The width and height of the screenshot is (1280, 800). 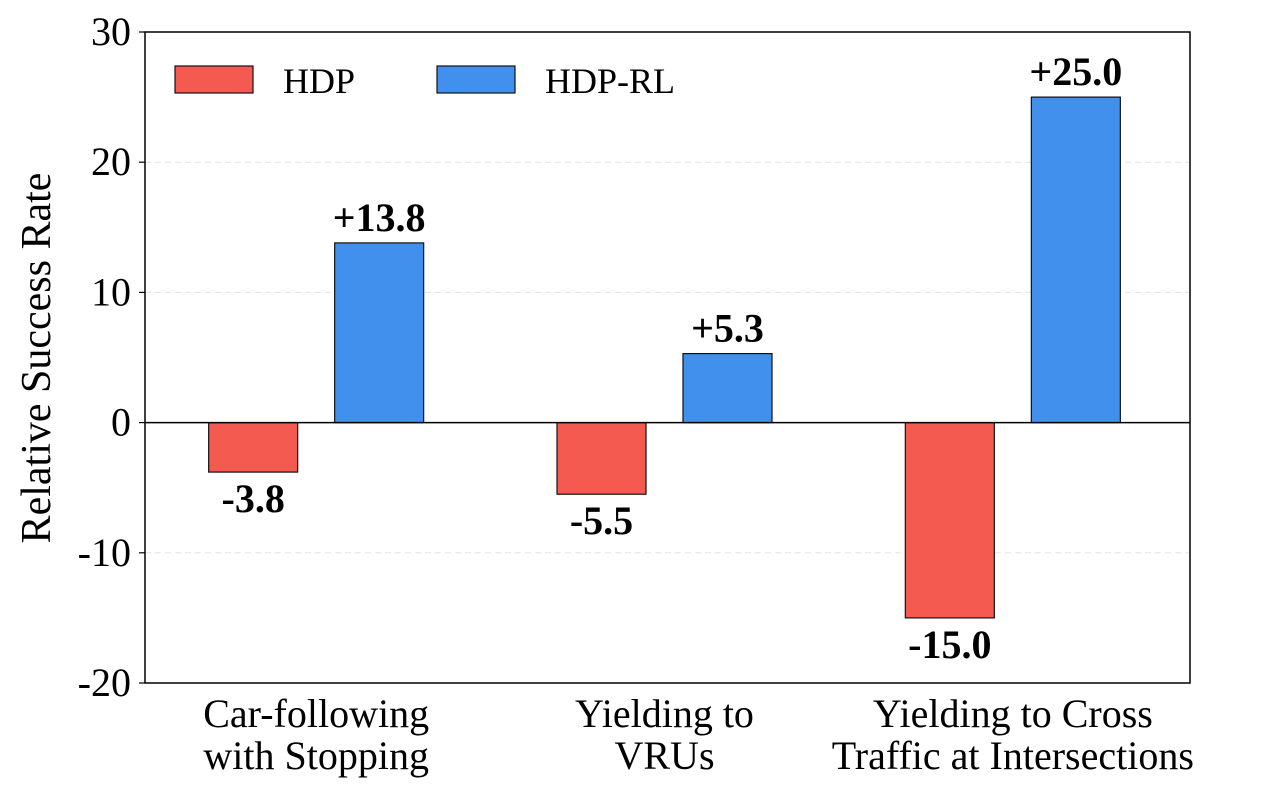 What do you see at coordinates (476, 79) in the screenshot?
I see `legend-swatch-hdp-rl` at bounding box center [476, 79].